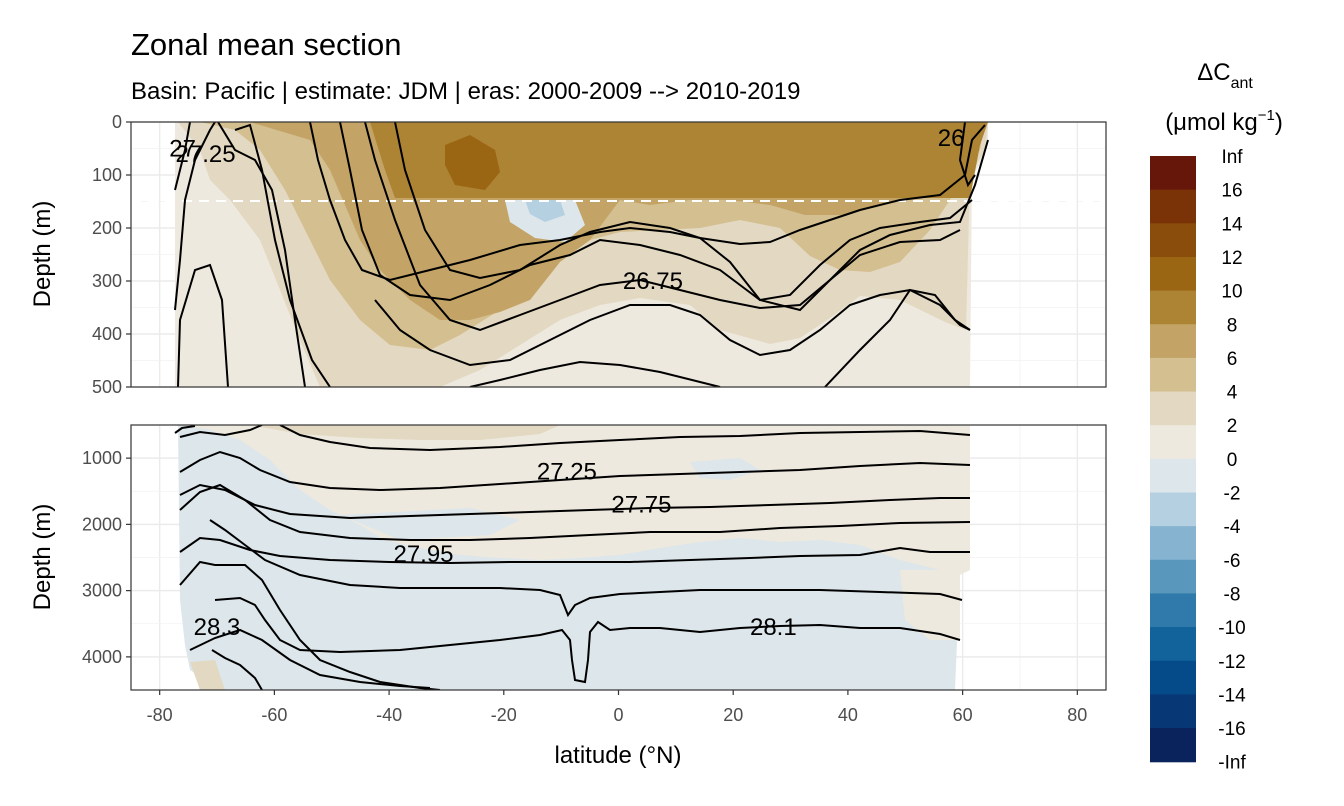  I want to click on legend-keys: Inf 16 14 12 10 8 6 4 2 0 -2 -4 -6 -8 -10 -12 -14 -16 -Inf, so click(1198, 460).